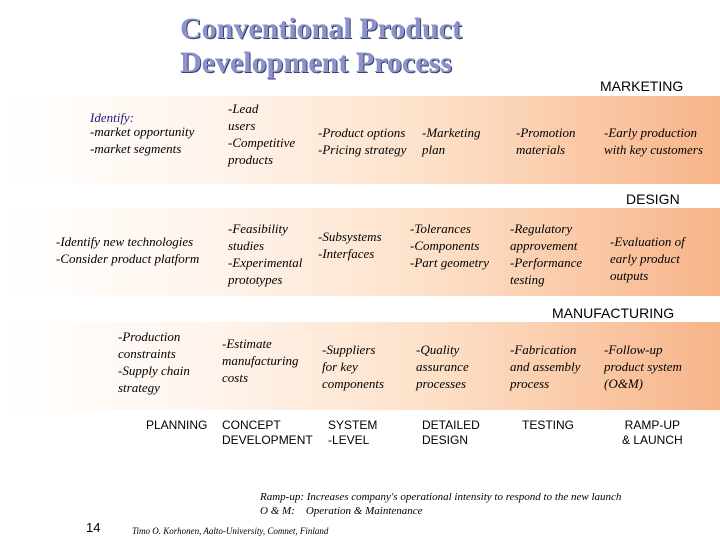 This screenshot has width=720, height=540. What do you see at coordinates (652, 432) in the screenshot?
I see `phase-ramp-up-launch: RAMP-UP & LAUNCH` at bounding box center [652, 432].